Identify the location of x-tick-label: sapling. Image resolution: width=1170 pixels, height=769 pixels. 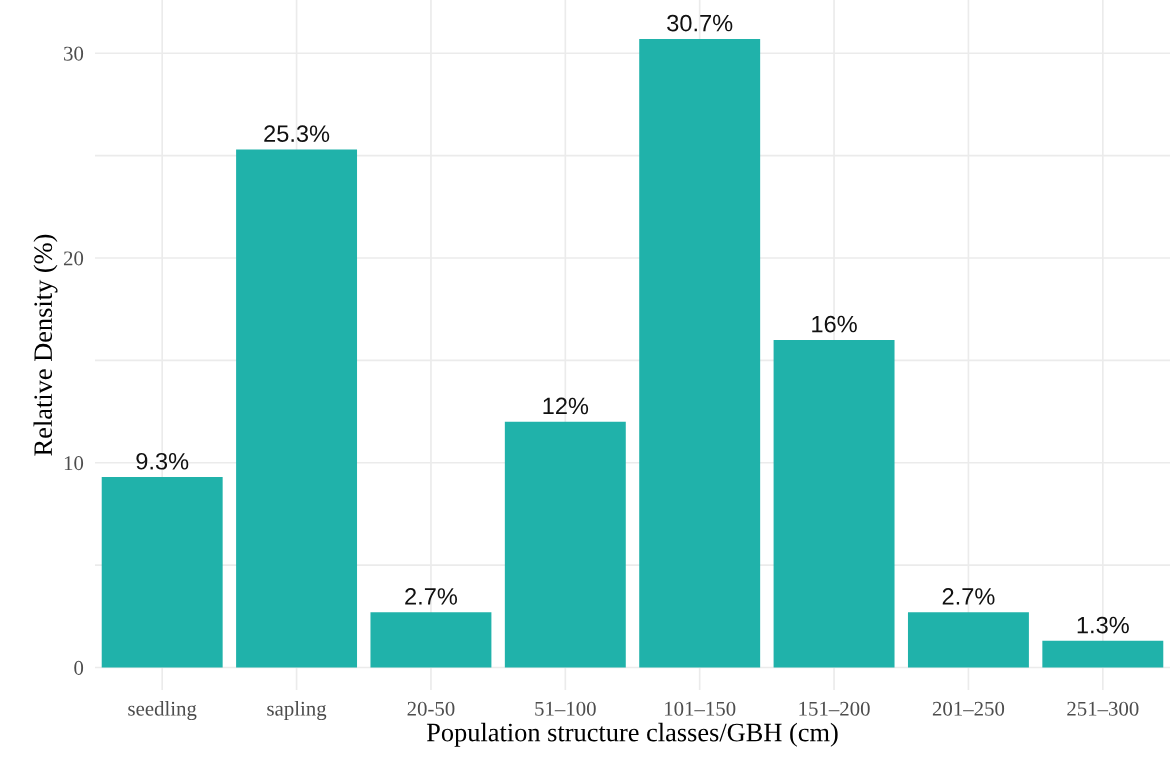
(297, 711).